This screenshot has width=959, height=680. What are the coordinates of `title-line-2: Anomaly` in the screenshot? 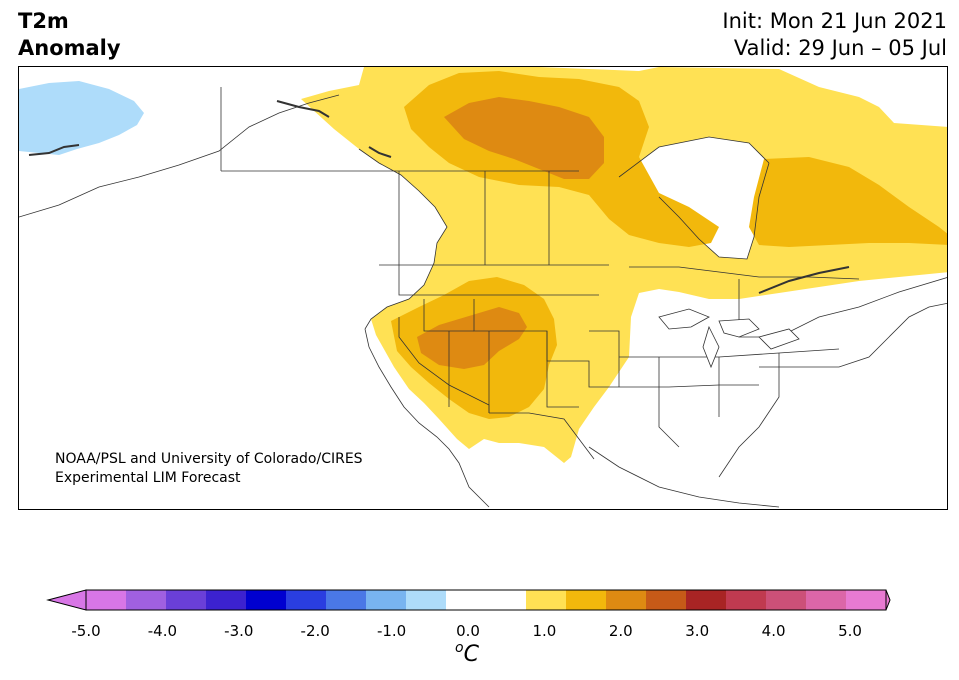 It's located at (69, 48).